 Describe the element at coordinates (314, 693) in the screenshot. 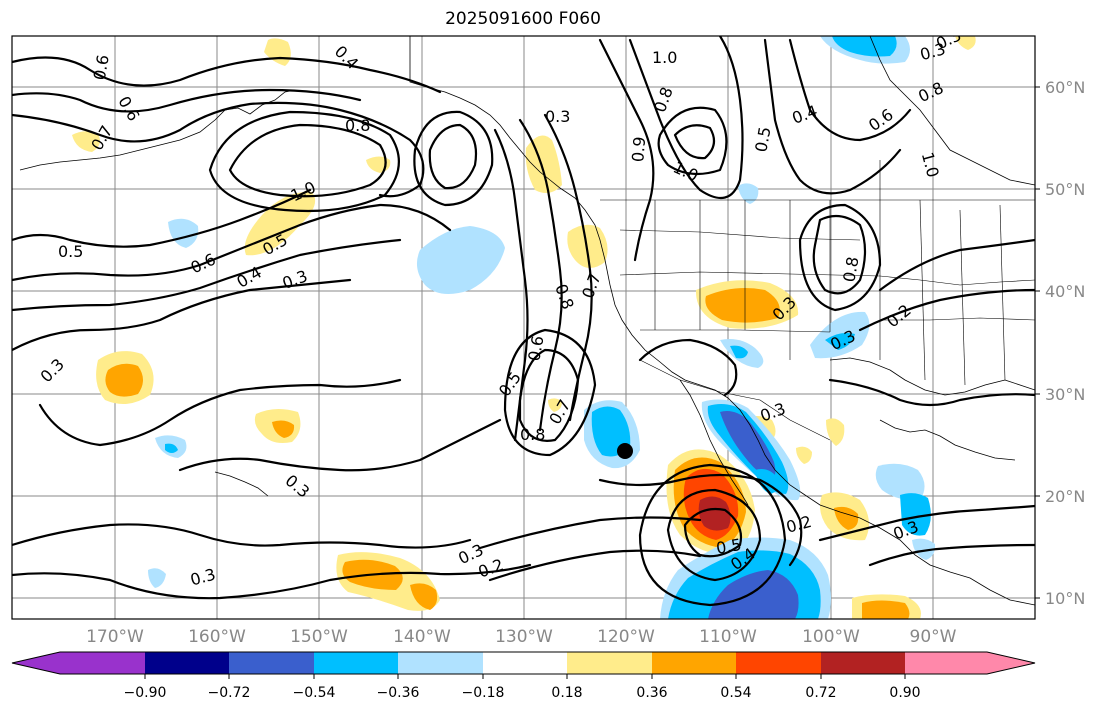

I see `colorbar-tick-label: −0.54` at that location.